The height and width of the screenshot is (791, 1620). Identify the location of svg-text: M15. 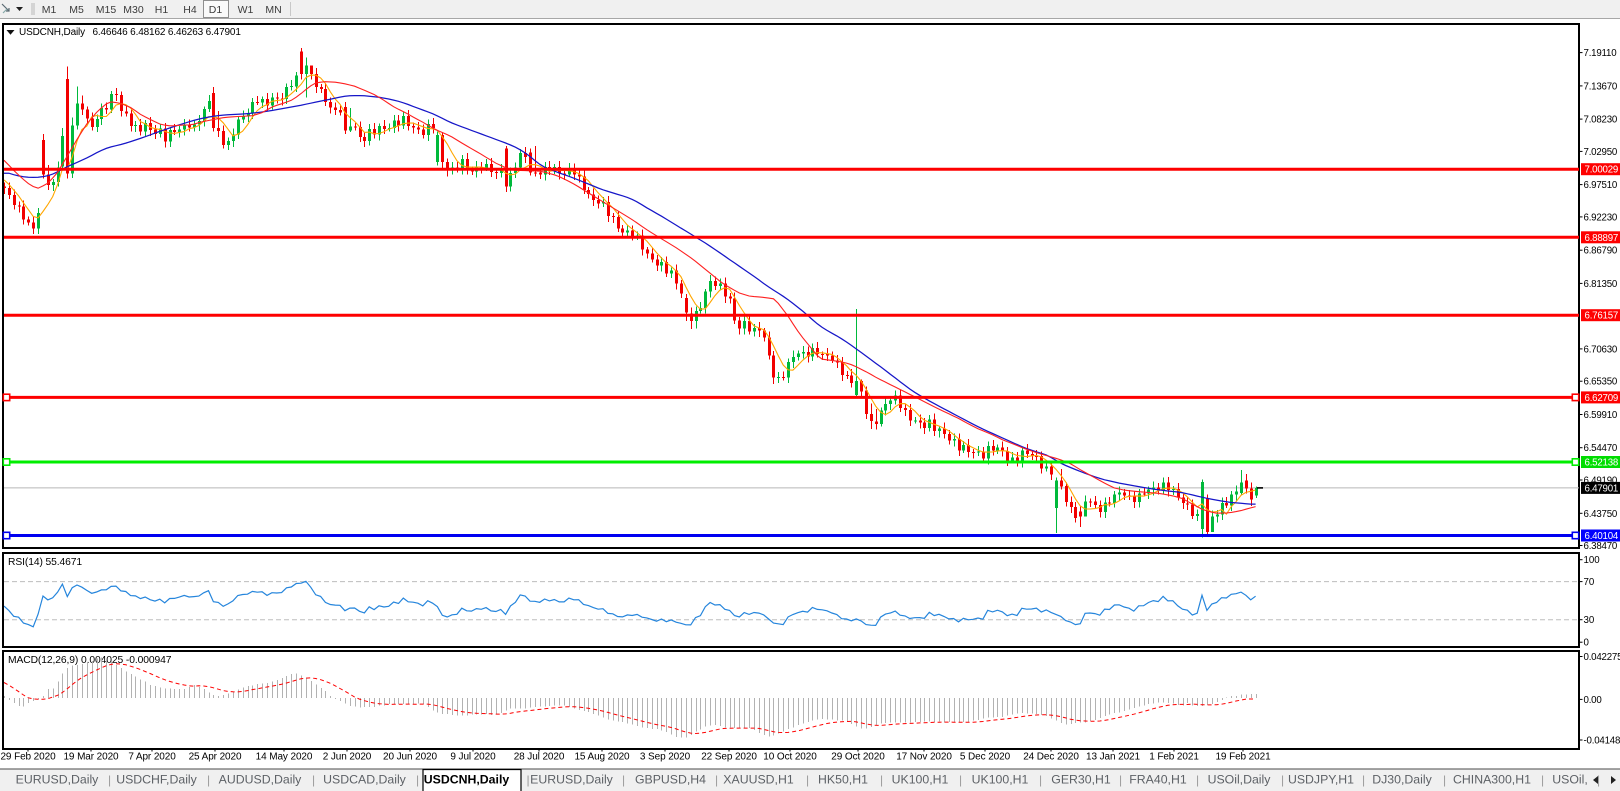
(106, 10).